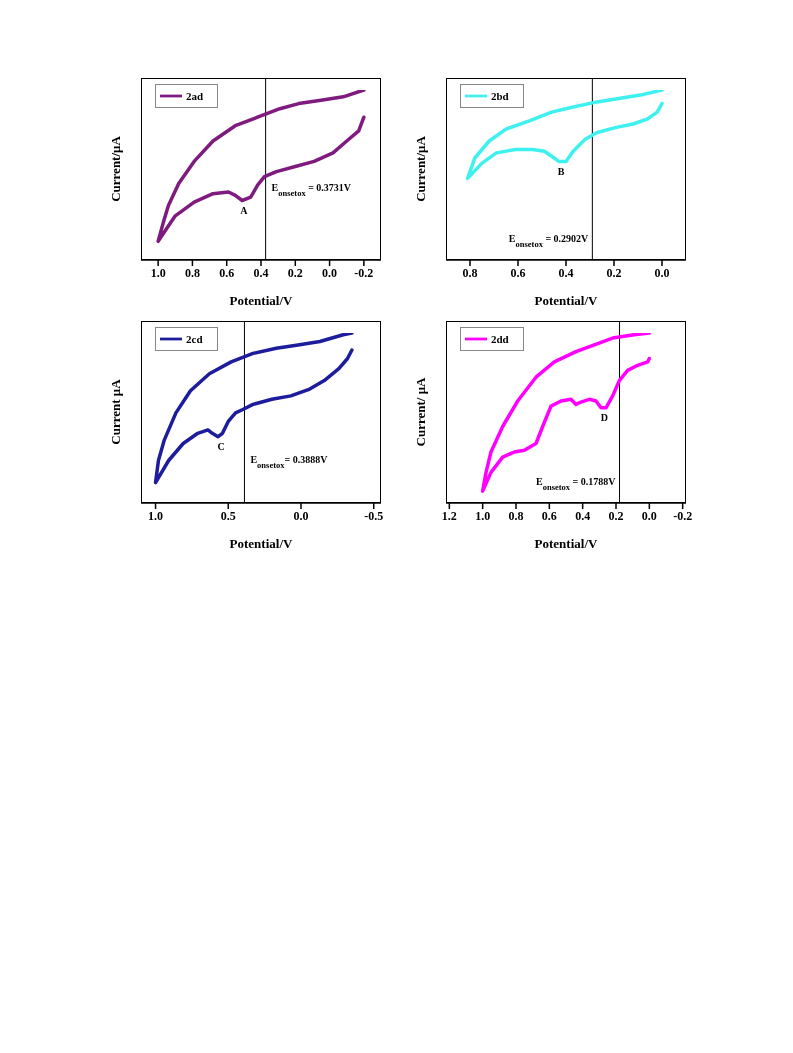 This screenshot has width=793, height=1053. What do you see at coordinates (195, 95) in the screenshot?
I see `legend-label: 2ad` at bounding box center [195, 95].